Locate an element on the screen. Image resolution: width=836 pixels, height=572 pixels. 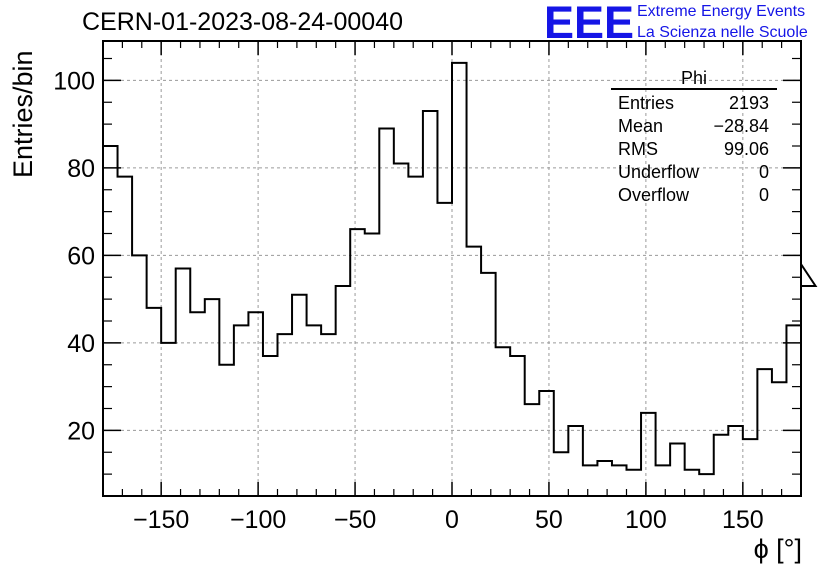
y-tick-label: 80 is located at coordinates (81, 169).